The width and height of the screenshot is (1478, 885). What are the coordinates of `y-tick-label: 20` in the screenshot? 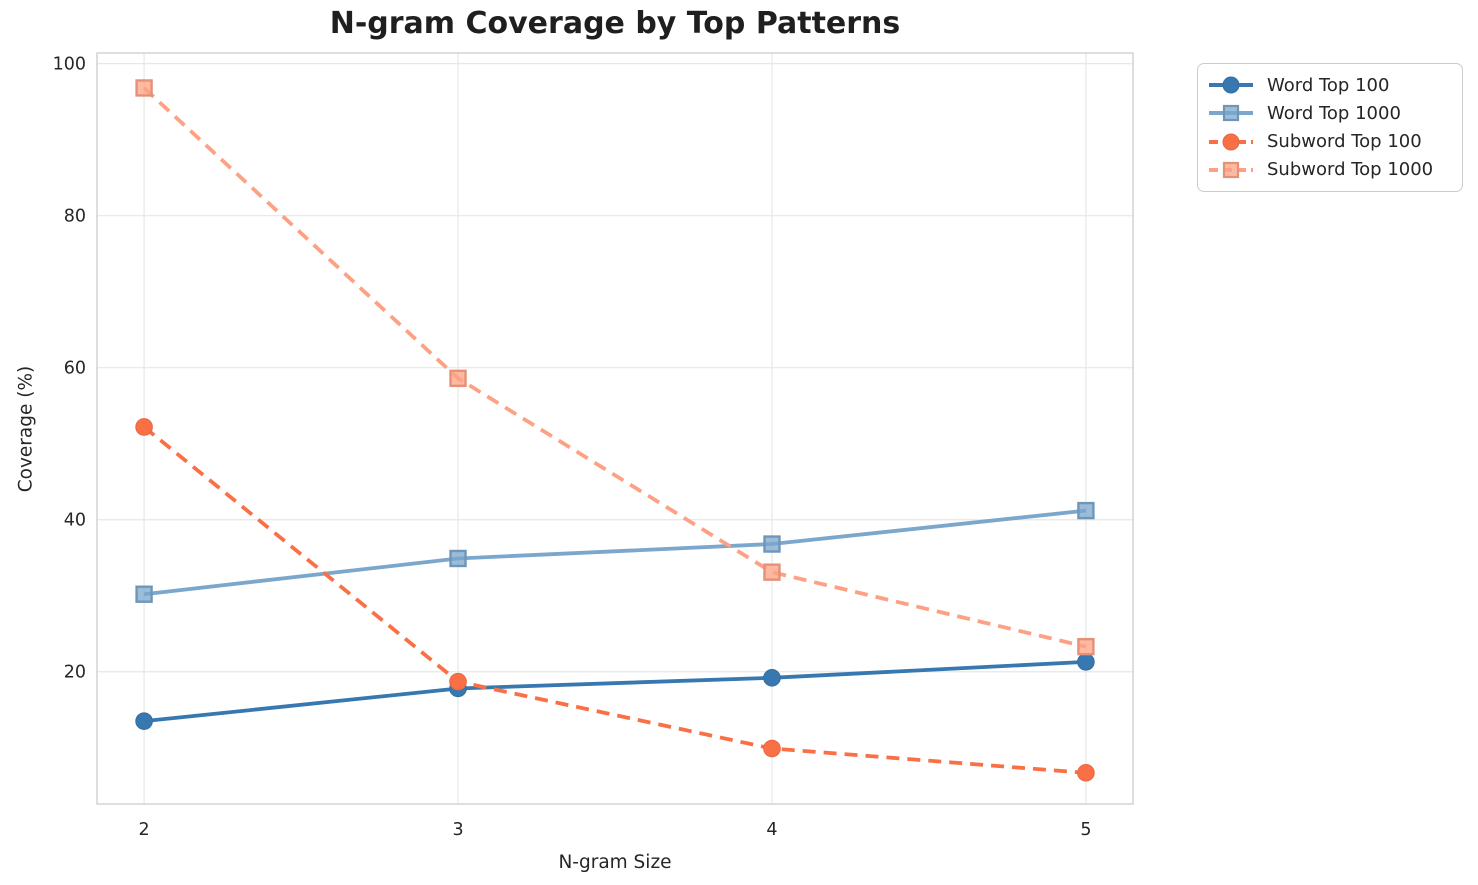 It's located at (75, 673).